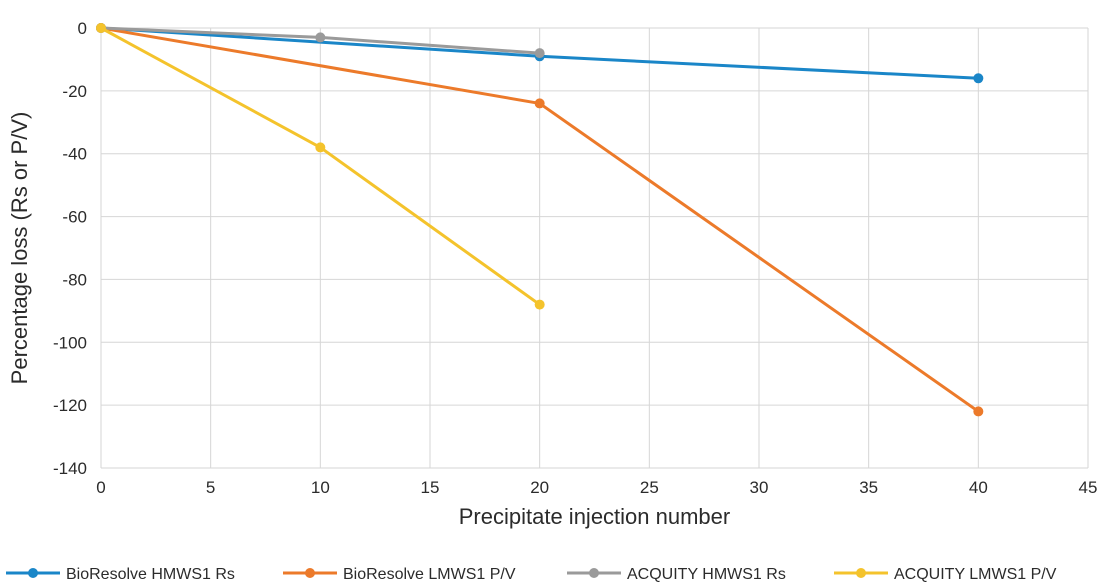 The image size is (1102, 583). I want to click on x-tick-label: 10, so click(320, 487).